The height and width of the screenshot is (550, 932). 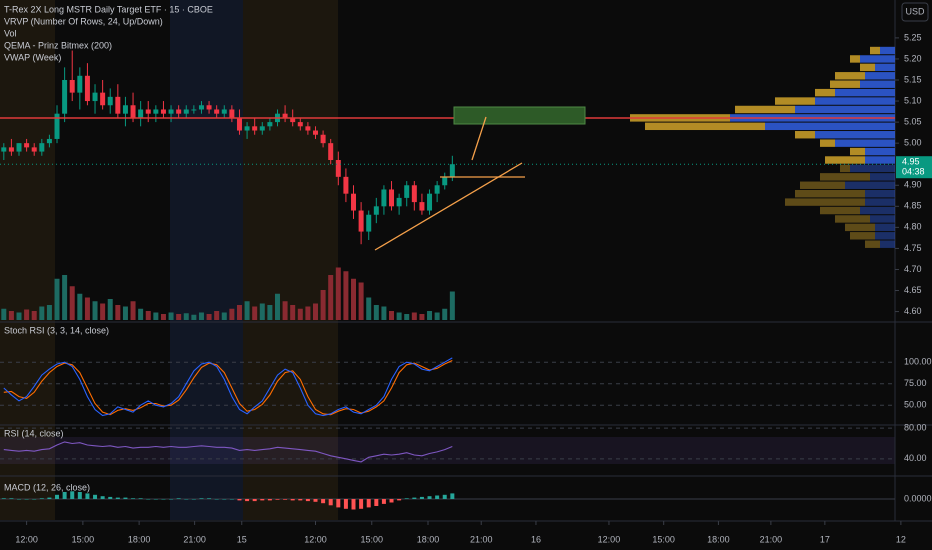 What do you see at coordinates (911, 162) in the screenshot?
I see `price-tag-value: 4.95` at bounding box center [911, 162].